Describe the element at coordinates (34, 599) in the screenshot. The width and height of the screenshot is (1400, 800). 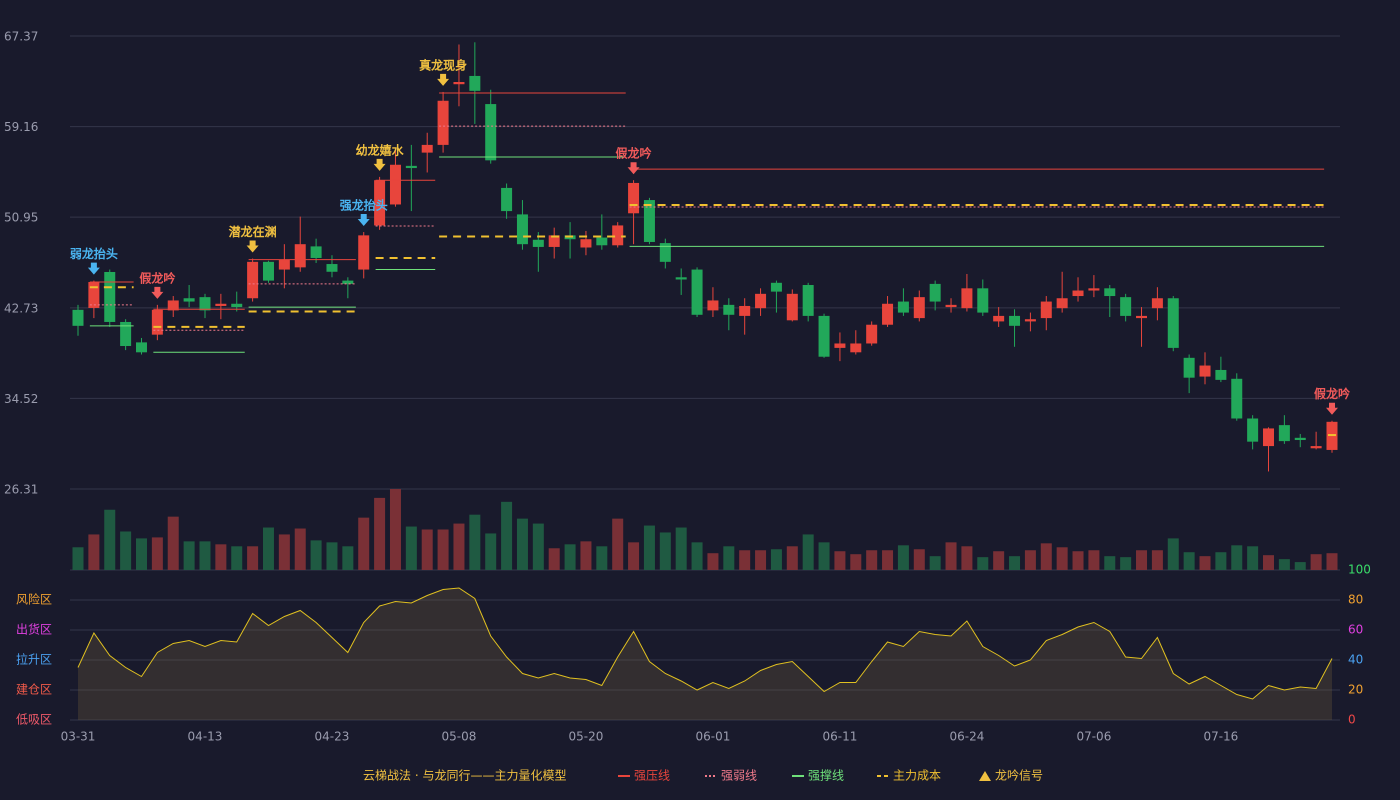
I see `zone-label: 风险区` at that location.